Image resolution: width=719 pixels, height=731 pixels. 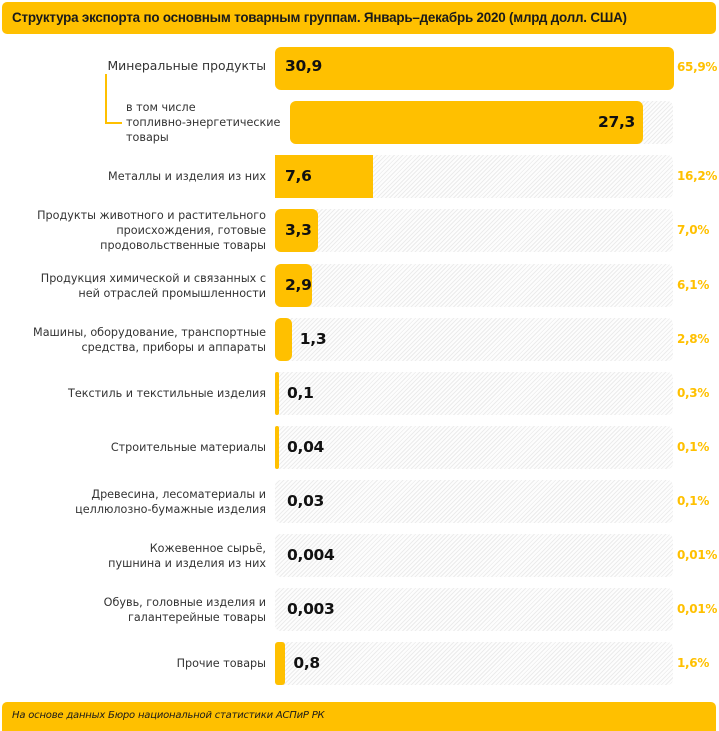 What do you see at coordinates (311, 555) in the screenshot?
I see `value-label: 0,004` at bounding box center [311, 555].